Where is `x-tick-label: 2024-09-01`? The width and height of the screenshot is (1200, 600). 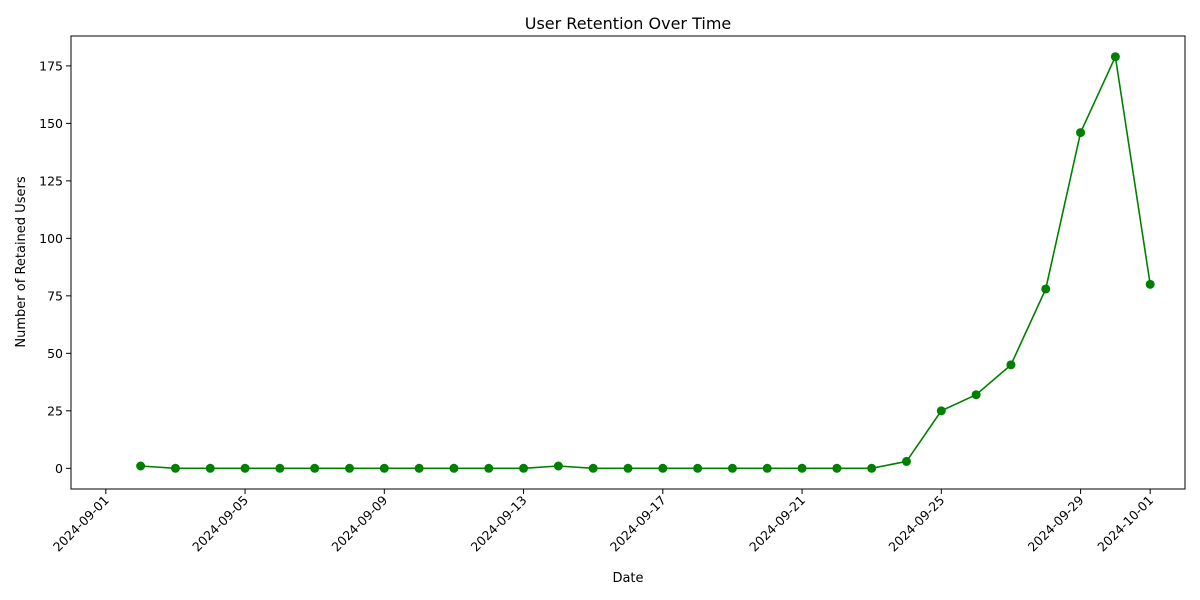 x-tick-label: 2024-09-01 is located at coordinates (81, 524).